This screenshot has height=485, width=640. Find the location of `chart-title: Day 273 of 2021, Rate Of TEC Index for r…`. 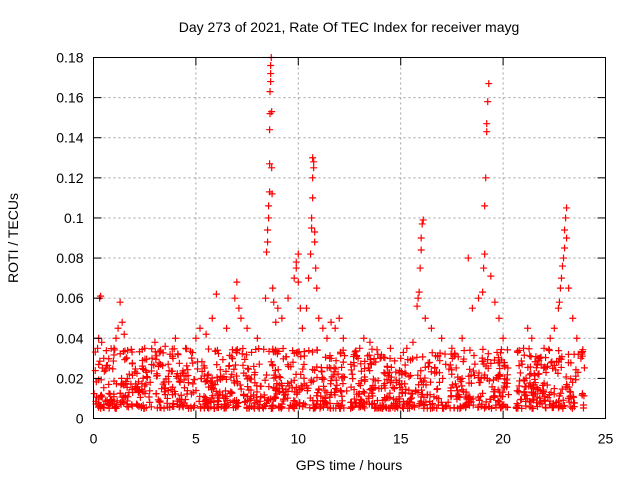

chart-title: Day 273 of 2021, Rate Of TEC Index for r… is located at coordinates (349, 27).